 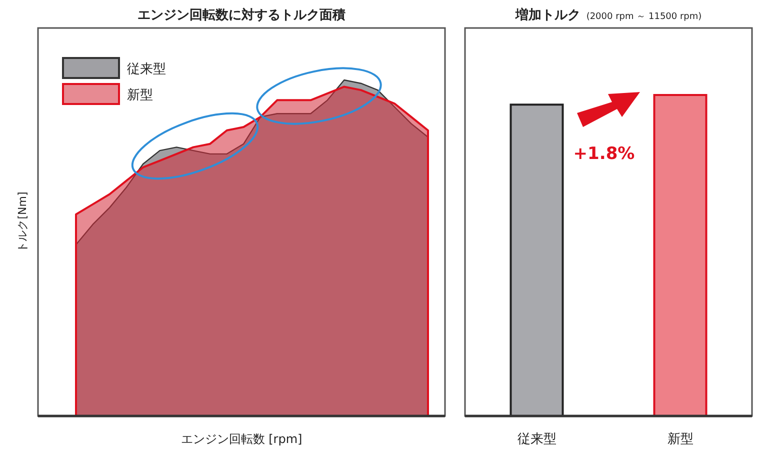 I want to click on chart-subtitle: (2000 rpm ～ 11500 rpm), so click(x=644, y=17).